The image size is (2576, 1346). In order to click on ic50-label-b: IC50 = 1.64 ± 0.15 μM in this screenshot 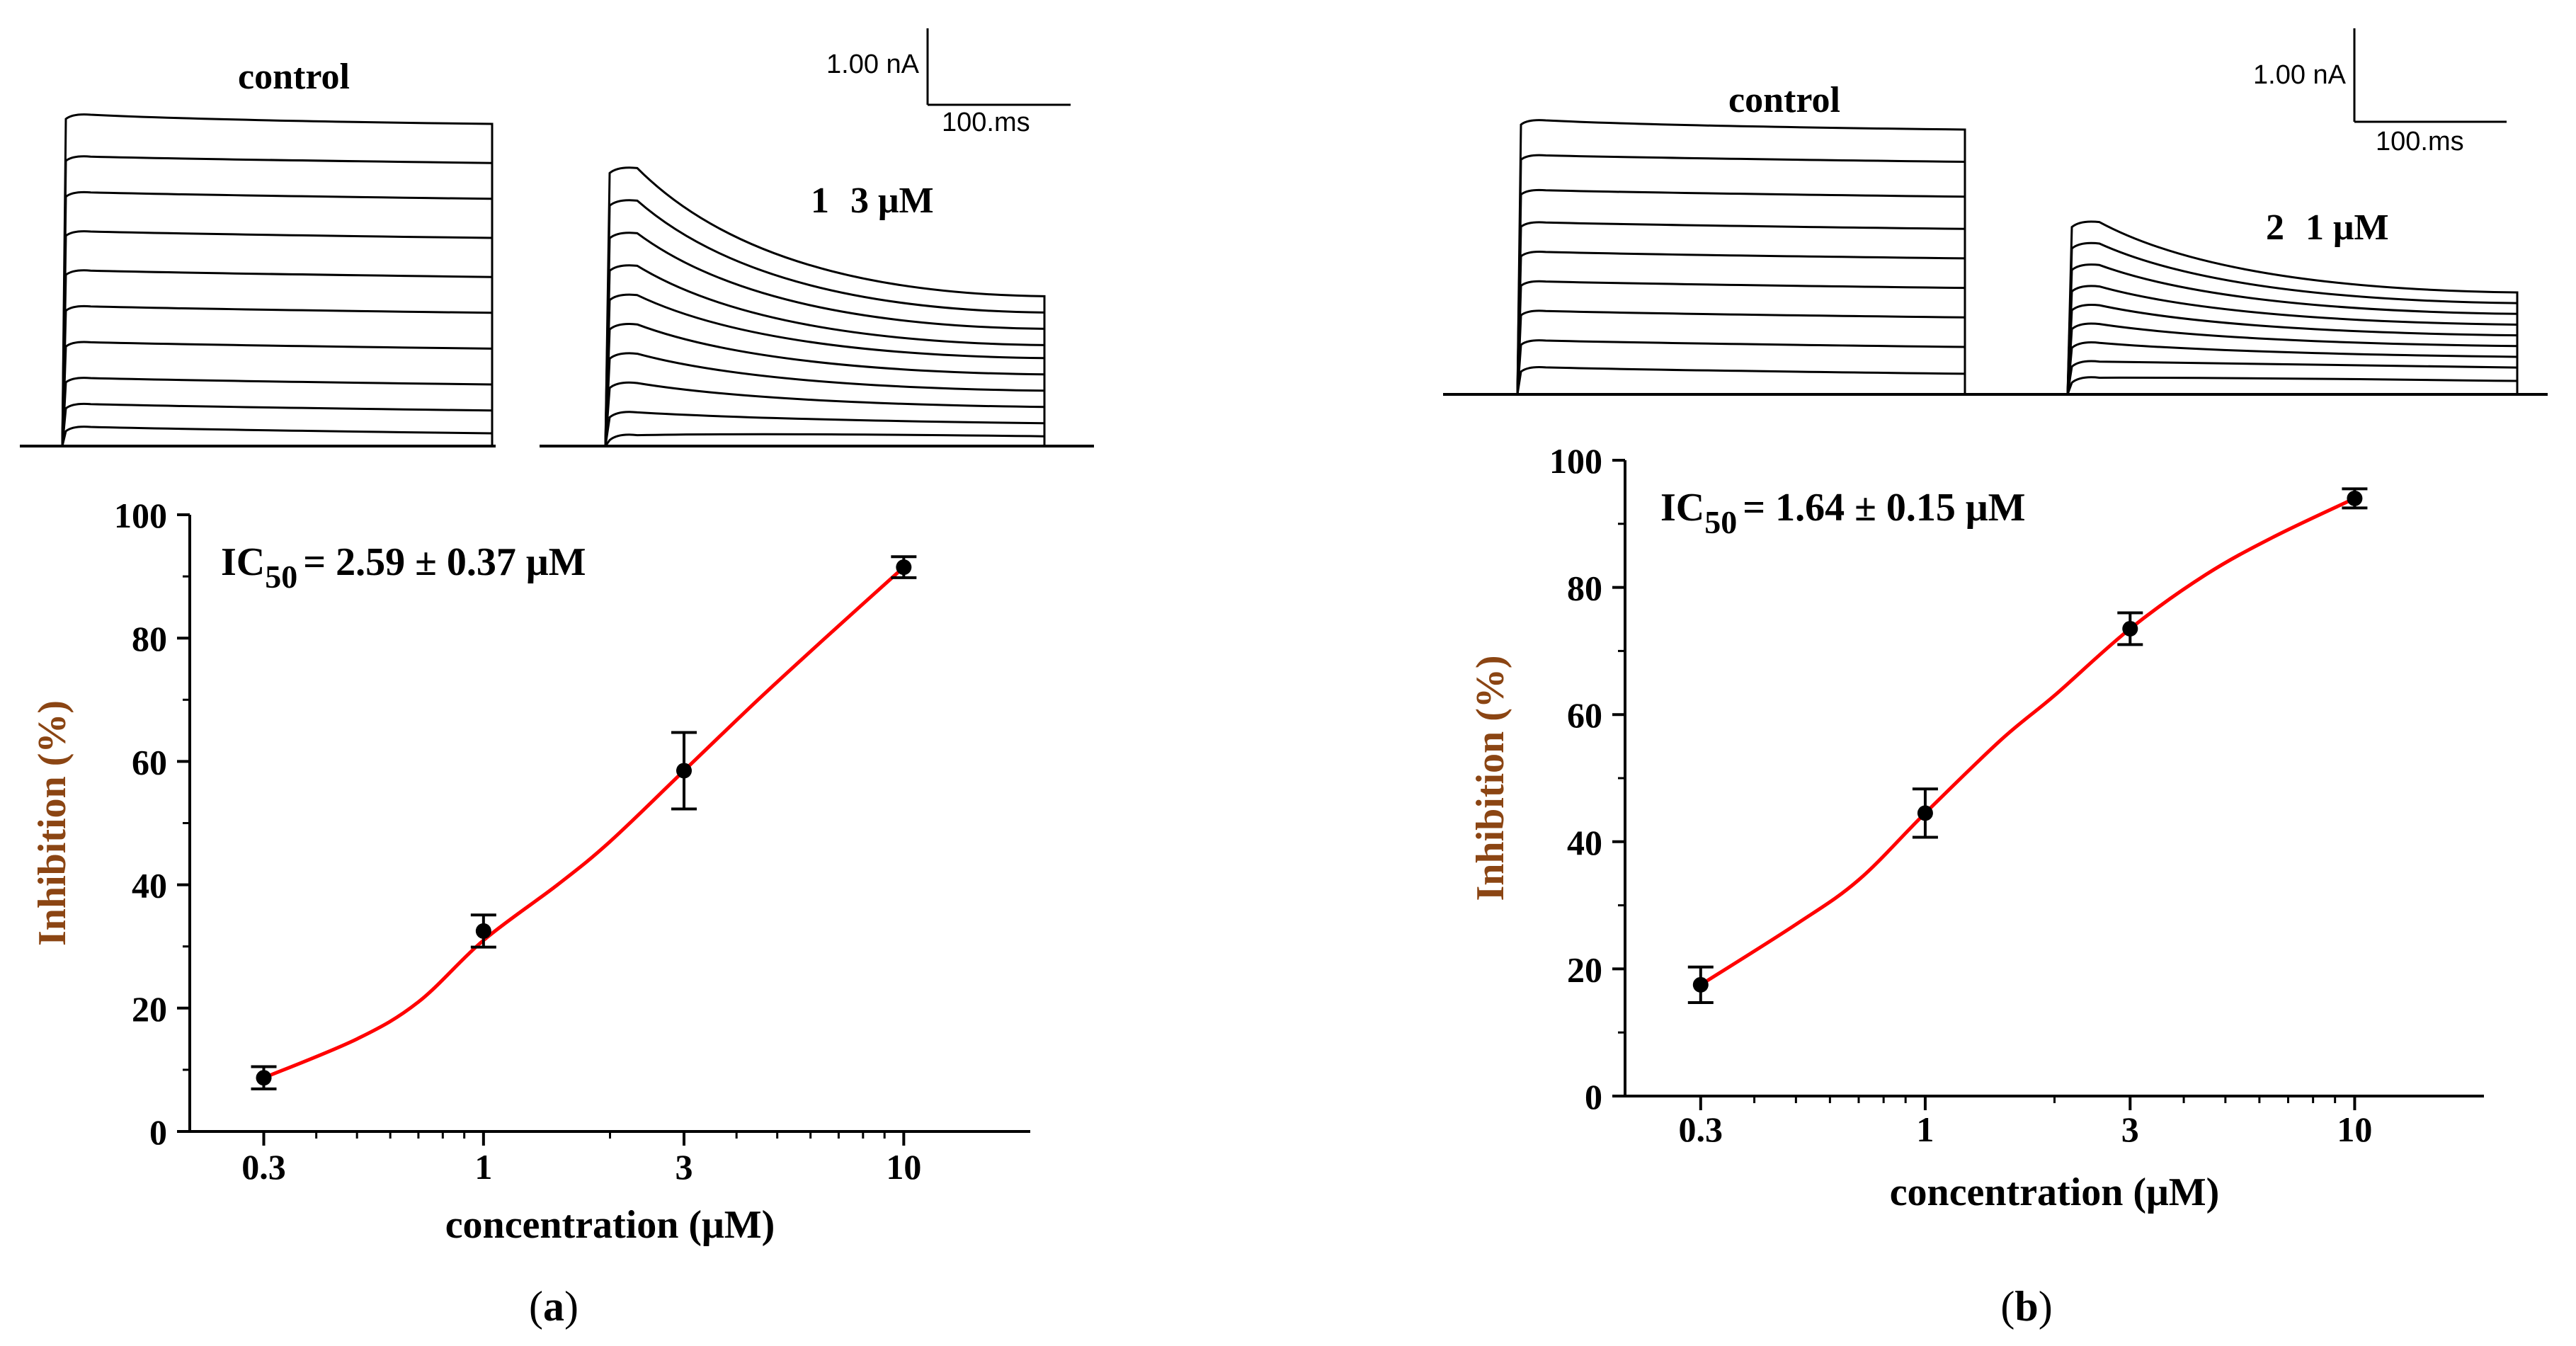, I will do `click(1842, 513)`.